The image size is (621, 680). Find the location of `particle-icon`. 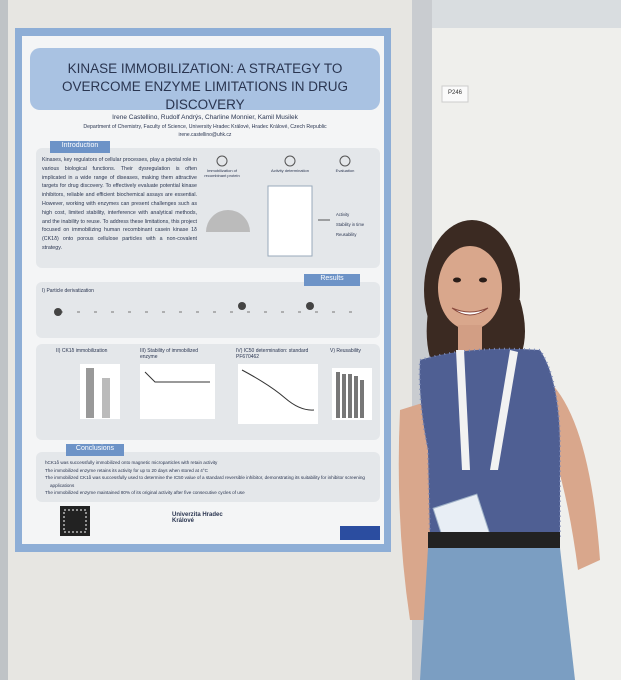

particle-icon is located at coordinates (228, 221).